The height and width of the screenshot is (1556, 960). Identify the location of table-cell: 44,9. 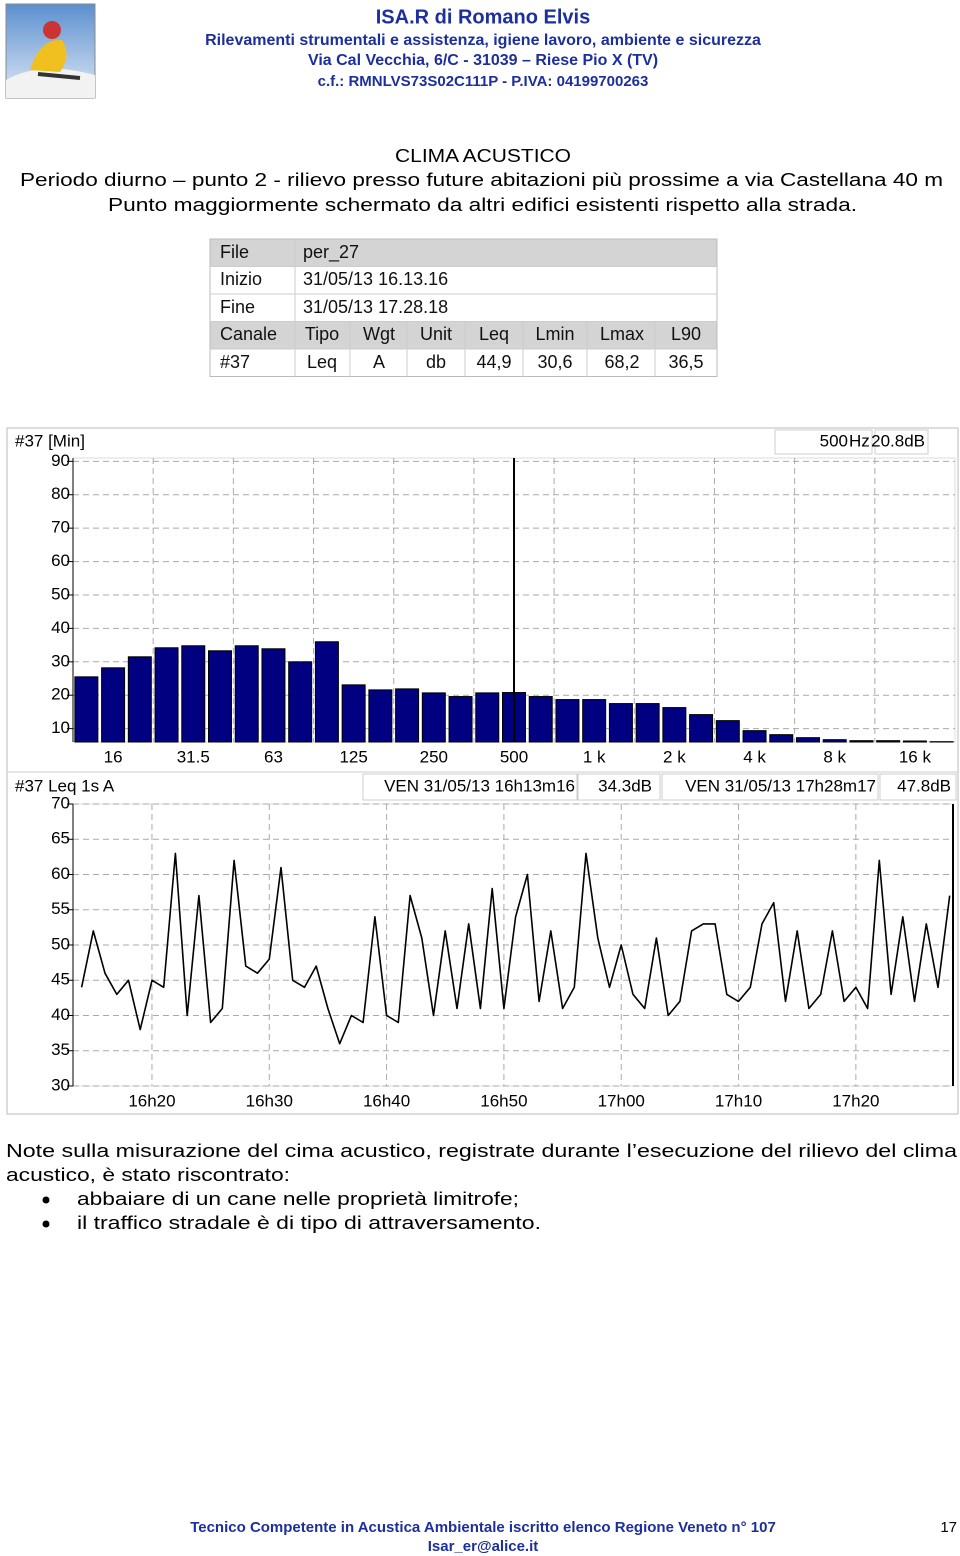
(493, 362).